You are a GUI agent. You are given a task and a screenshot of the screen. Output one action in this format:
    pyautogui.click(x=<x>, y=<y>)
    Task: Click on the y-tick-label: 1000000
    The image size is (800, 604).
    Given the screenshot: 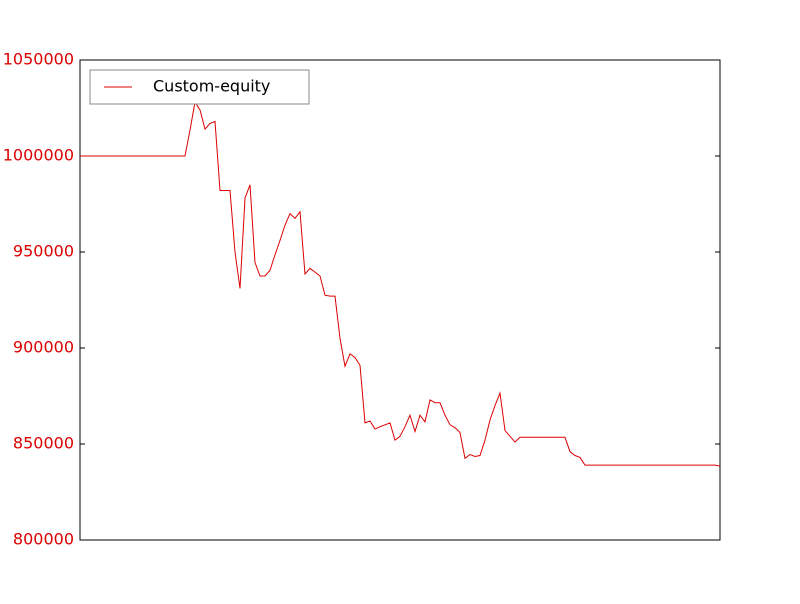 What is the action you would take?
    pyautogui.click(x=38, y=155)
    